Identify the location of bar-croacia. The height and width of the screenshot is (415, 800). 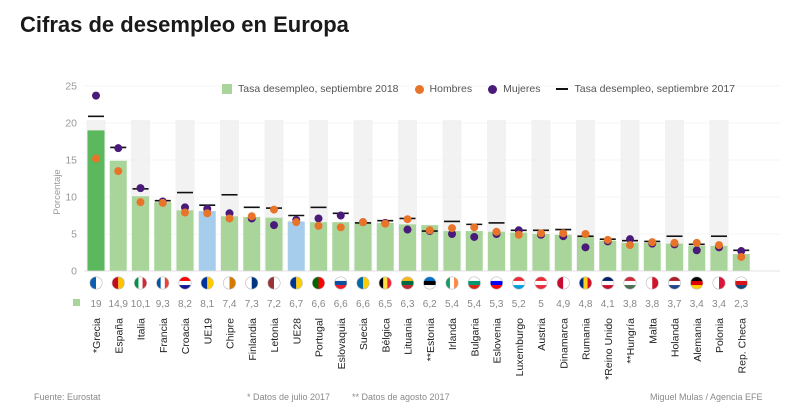
(185, 240).